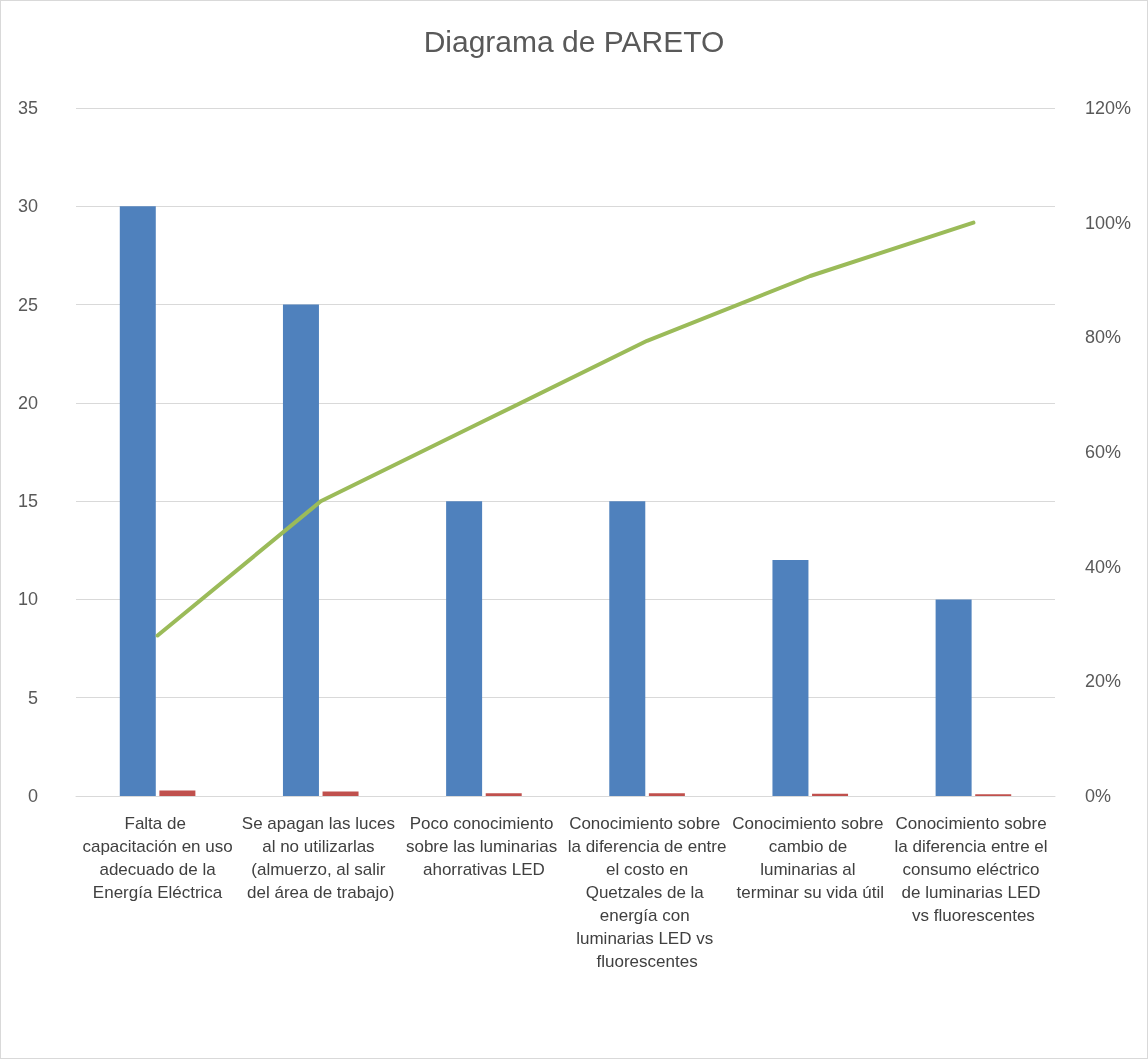 The width and height of the screenshot is (1148, 1059). What do you see at coordinates (27, 108) in the screenshot?
I see `y-tick-label: 35` at bounding box center [27, 108].